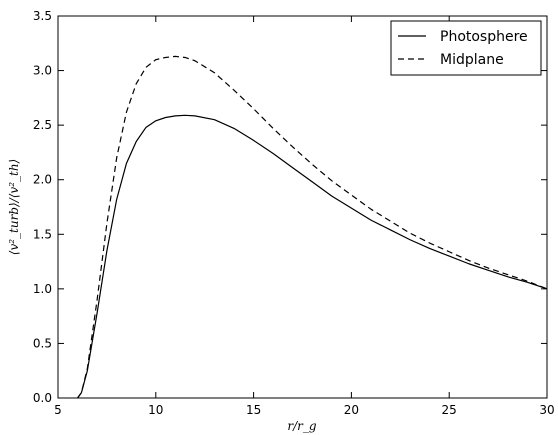  Describe the element at coordinates (42, 125) in the screenshot. I see `y-tick-label: 2.5` at that location.